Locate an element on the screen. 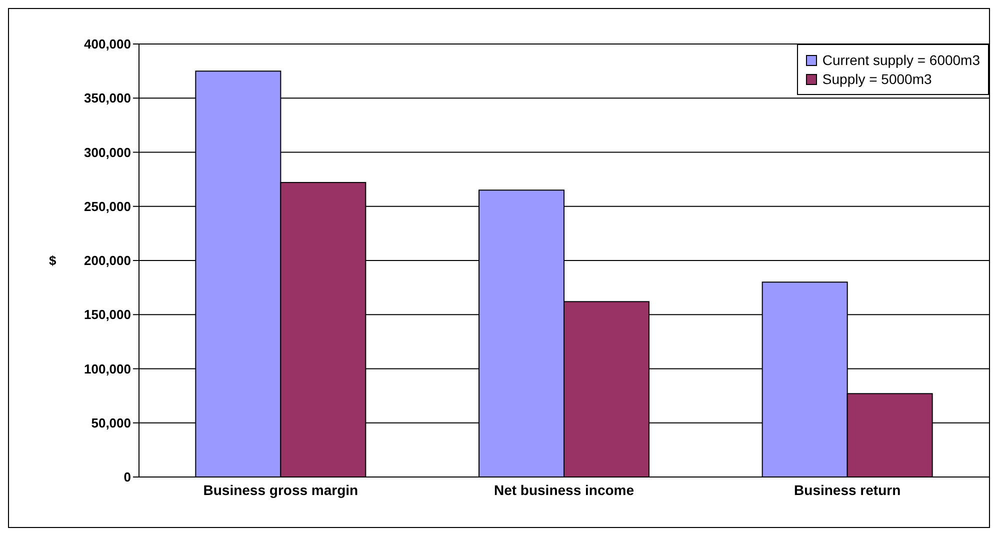 The image size is (997, 534). y-tick-label: 0 is located at coordinates (127, 477).